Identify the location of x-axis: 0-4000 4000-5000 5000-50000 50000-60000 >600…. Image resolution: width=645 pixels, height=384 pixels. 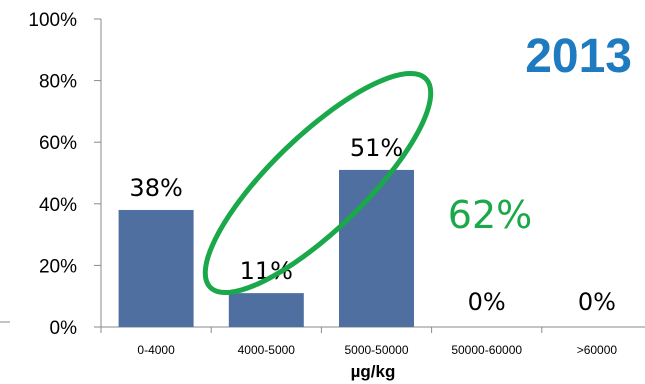
(372, 341).